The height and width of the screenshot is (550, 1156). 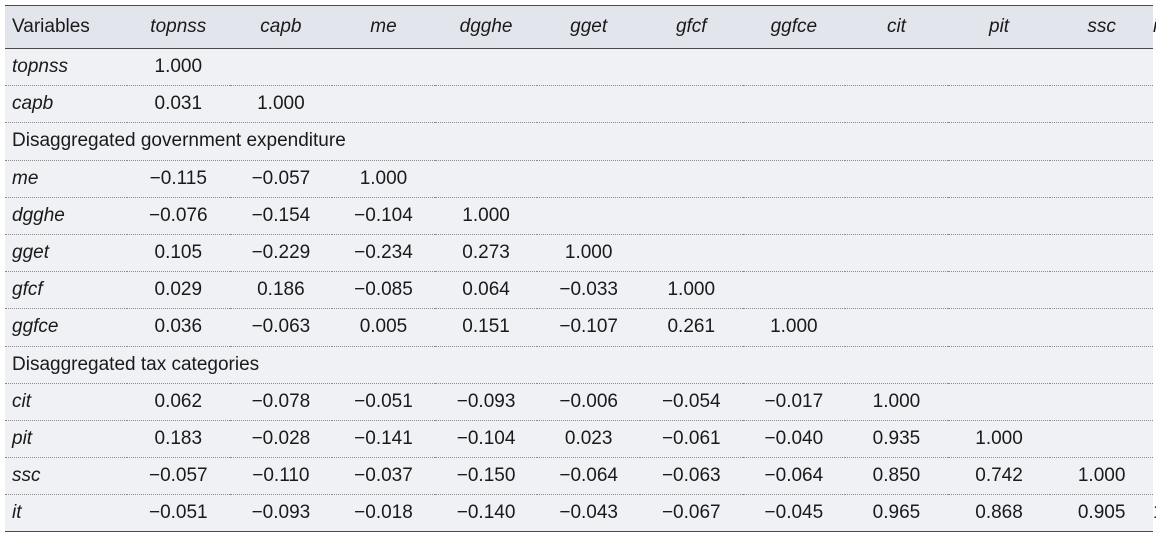 I want to click on correlation-cell: −0.006, so click(x=588, y=402).